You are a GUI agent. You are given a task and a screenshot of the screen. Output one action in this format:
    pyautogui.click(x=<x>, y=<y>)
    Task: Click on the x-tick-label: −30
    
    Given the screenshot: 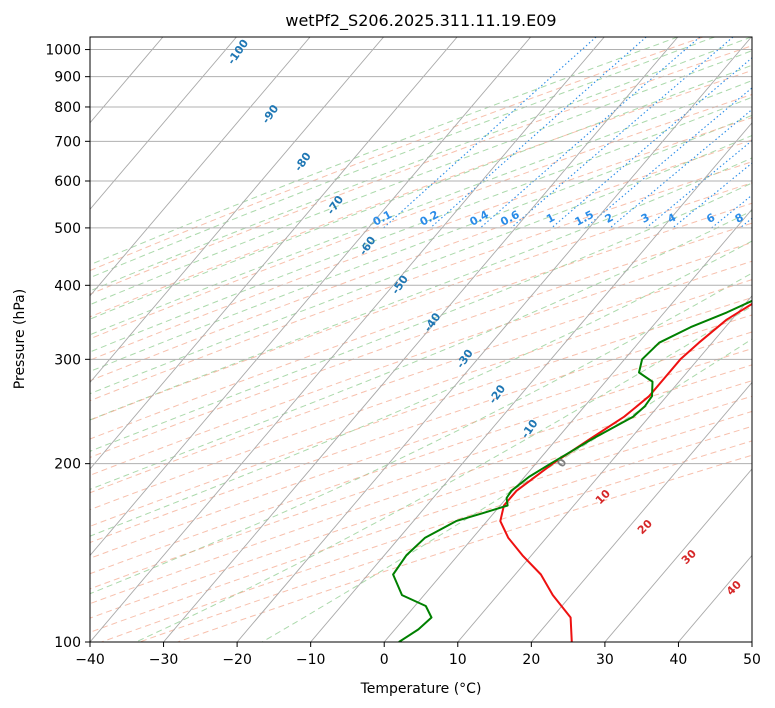 What is the action you would take?
    pyautogui.click(x=164, y=660)
    